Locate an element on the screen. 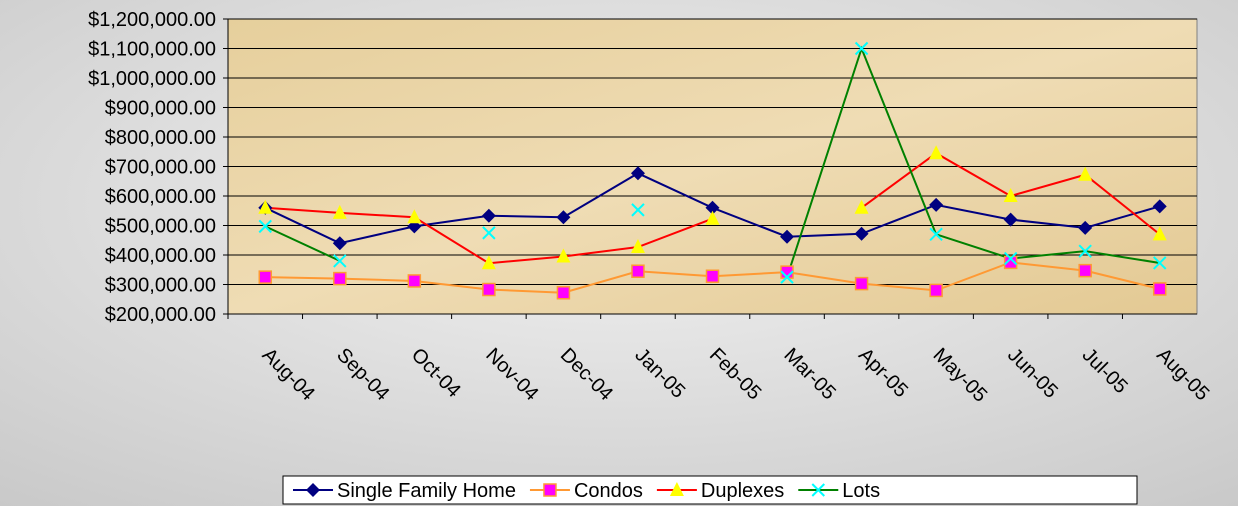  y-tick-label: $400,000.00 is located at coordinates (160, 256).